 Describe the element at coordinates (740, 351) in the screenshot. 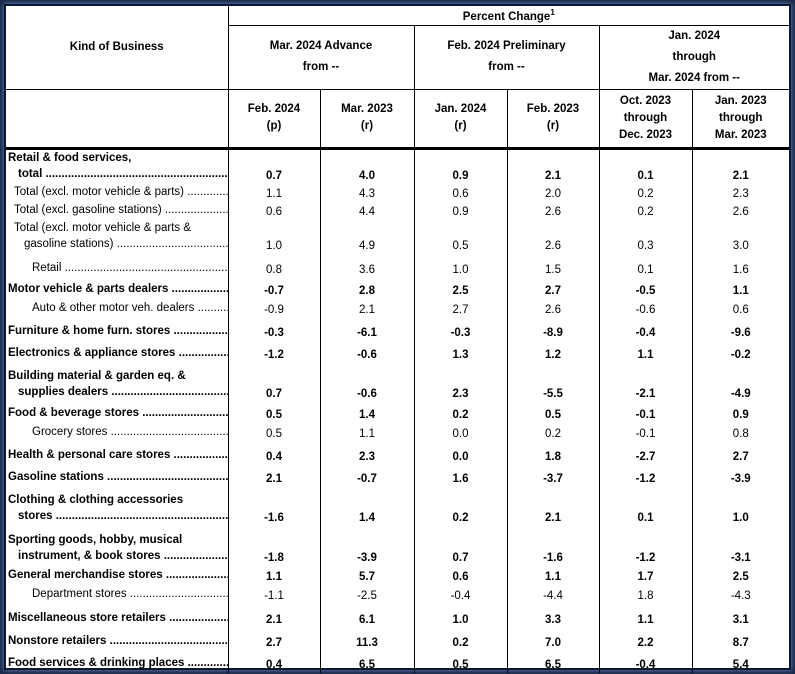

I see `value-cell: -0.2` at that location.